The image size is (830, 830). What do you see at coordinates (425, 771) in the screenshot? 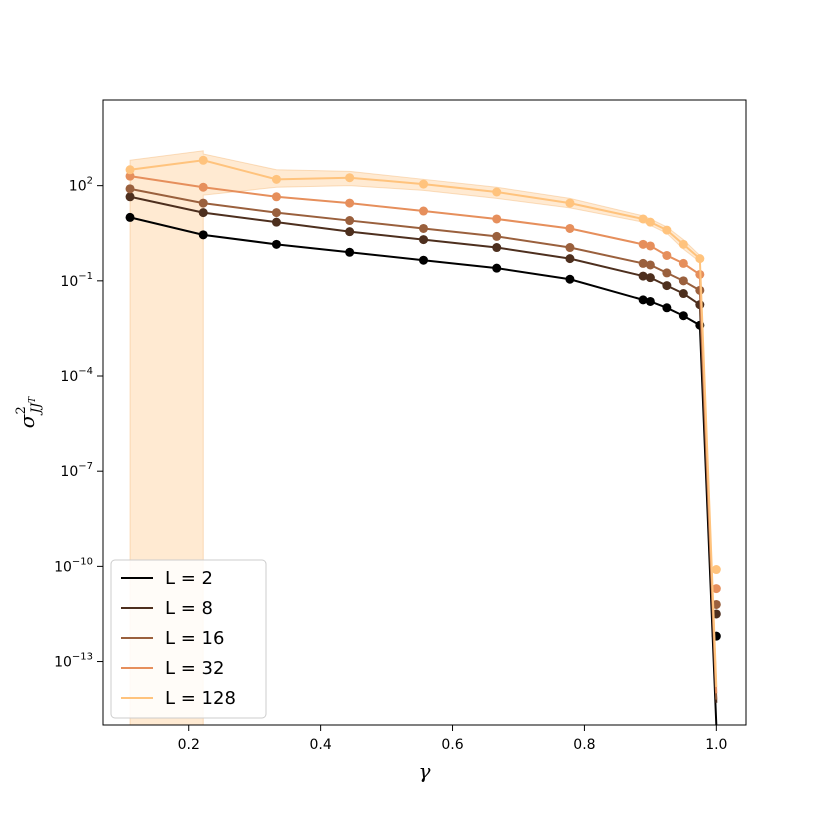
I see `x-axis-label: γ` at bounding box center [425, 771].